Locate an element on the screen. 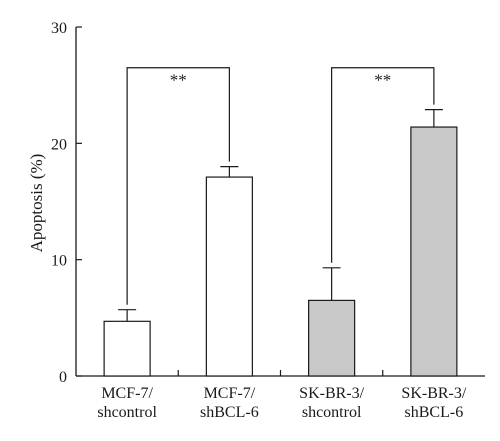 Image resolution: width=500 pixels, height=441 pixels. y-tick-label: 20 is located at coordinates (59, 144).